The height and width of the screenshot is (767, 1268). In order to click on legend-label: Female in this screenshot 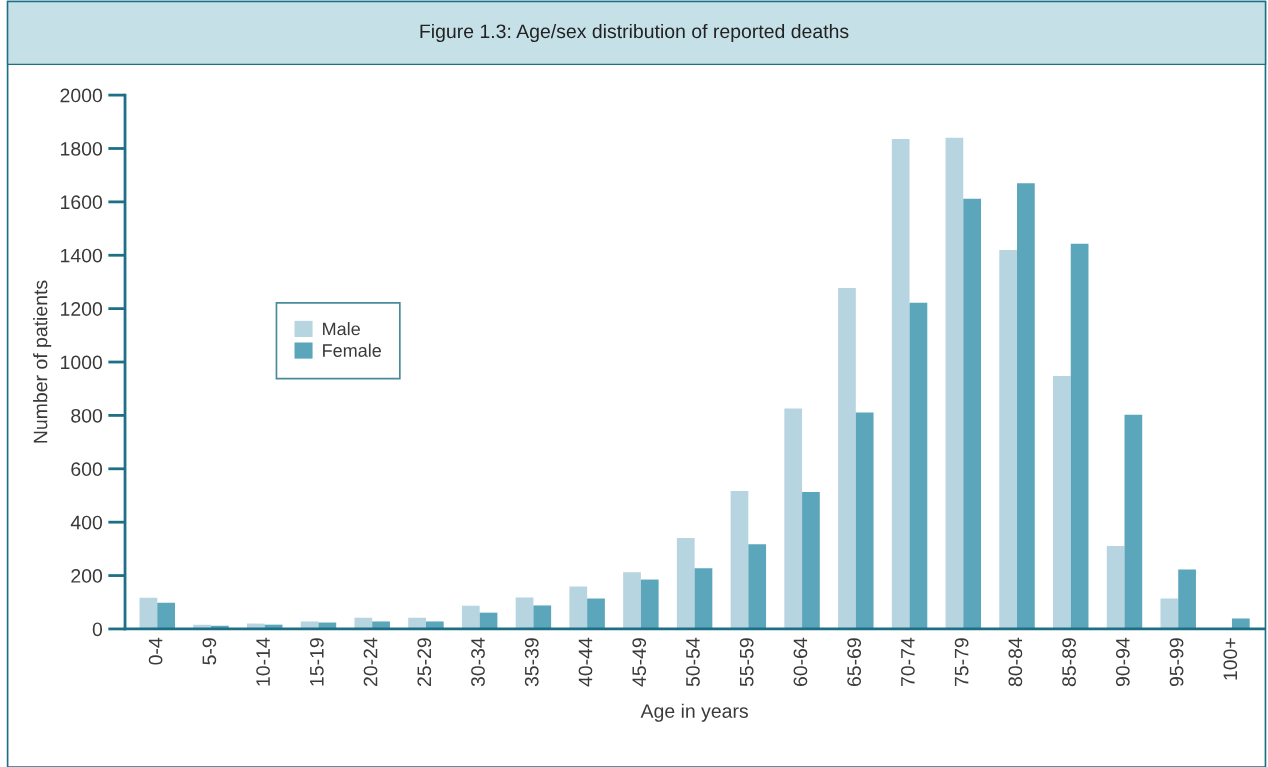, I will do `click(352, 350)`.